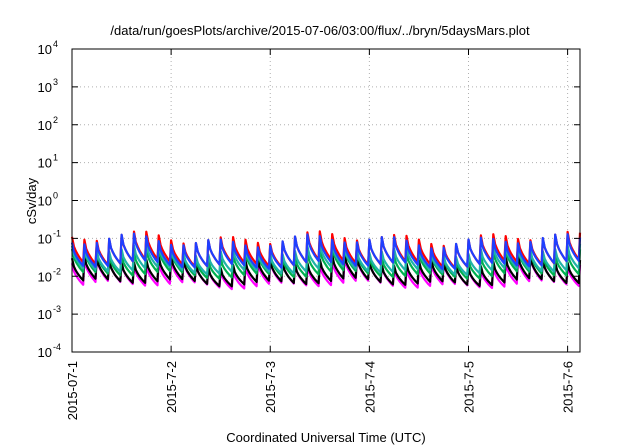  Describe the element at coordinates (55, 196) in the screenshot. I see `y-tick-exponent: 0` at that location.